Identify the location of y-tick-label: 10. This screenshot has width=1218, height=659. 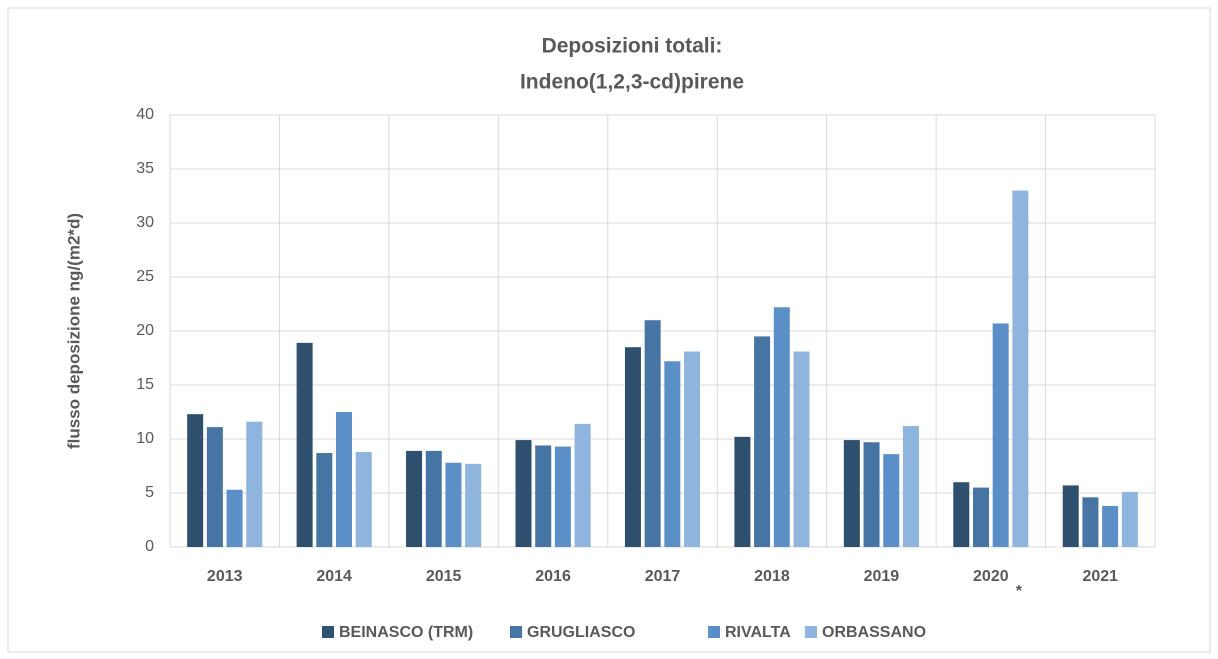
(145, 438).